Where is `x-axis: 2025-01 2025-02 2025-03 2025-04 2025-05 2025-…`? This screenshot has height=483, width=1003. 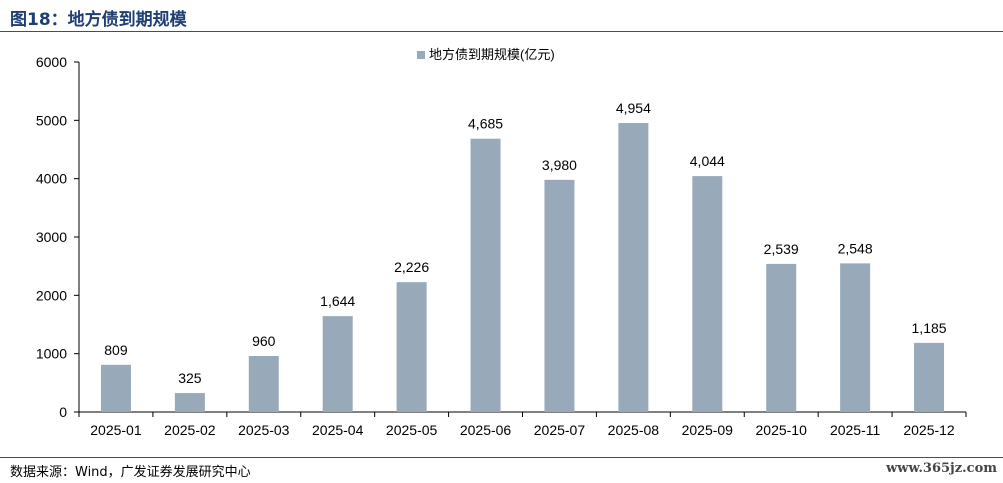 x-axis: 2025-01 2025-02 2025-03 2025-04 2025-05 2025-… is located at coordinates (522, 424).